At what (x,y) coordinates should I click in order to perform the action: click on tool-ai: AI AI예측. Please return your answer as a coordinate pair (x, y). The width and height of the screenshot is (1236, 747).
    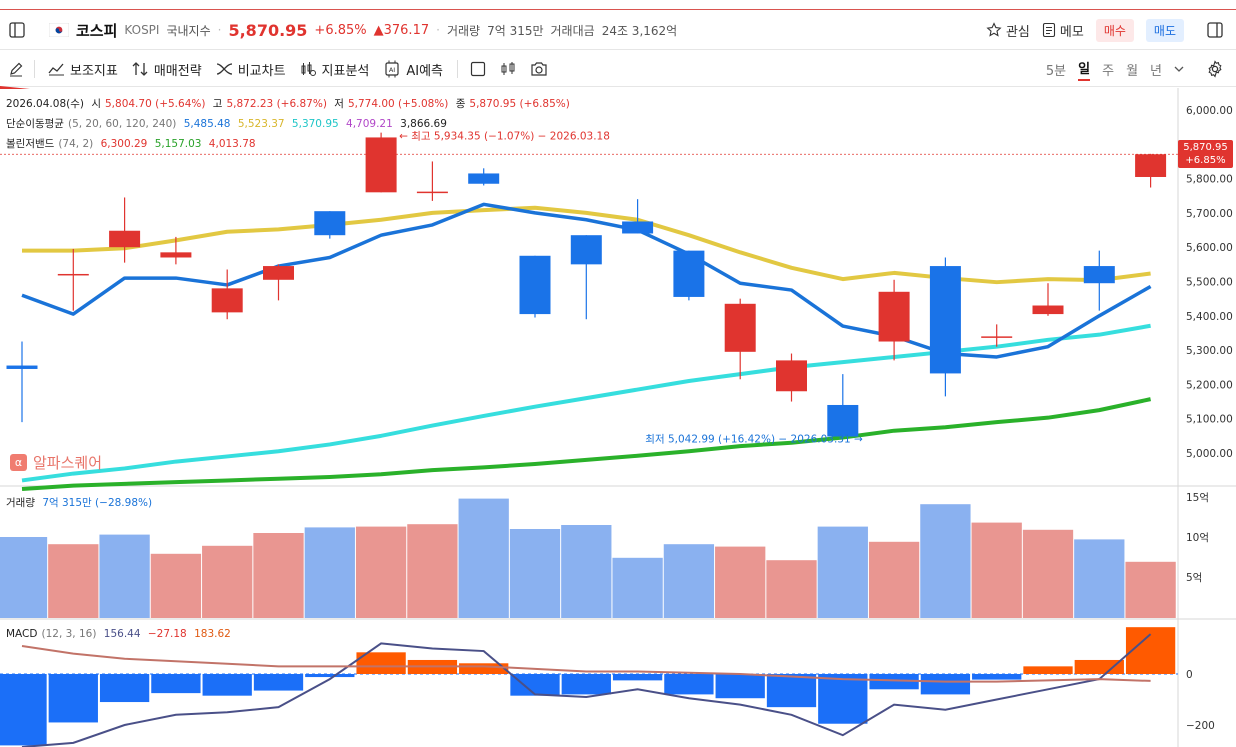
    Looking at the image, I should click on (413, 69).